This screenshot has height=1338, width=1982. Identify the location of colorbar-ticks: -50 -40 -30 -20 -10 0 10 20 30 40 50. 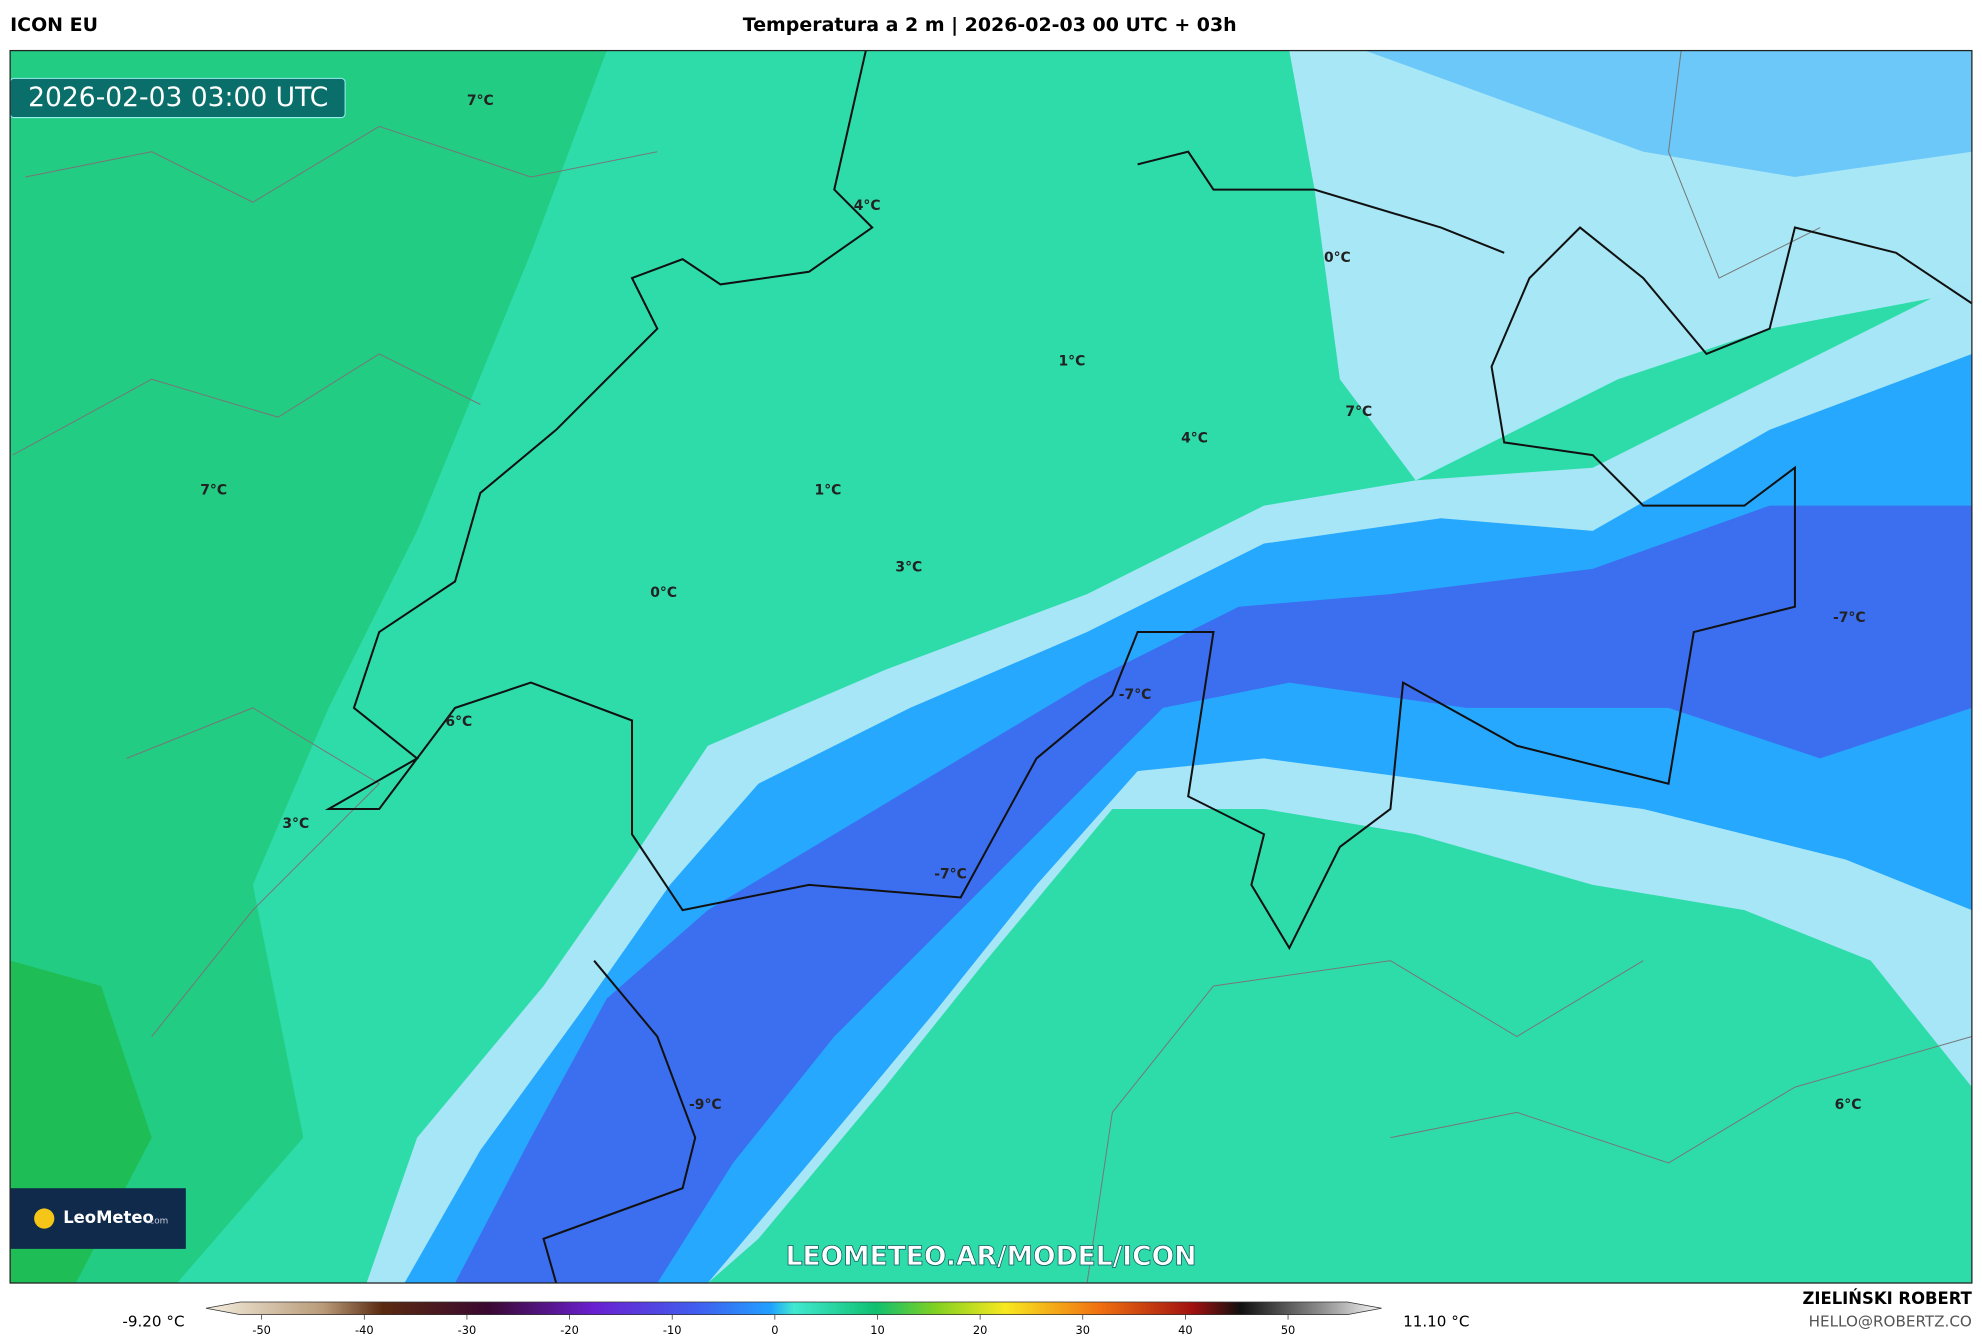
(773, 1325).